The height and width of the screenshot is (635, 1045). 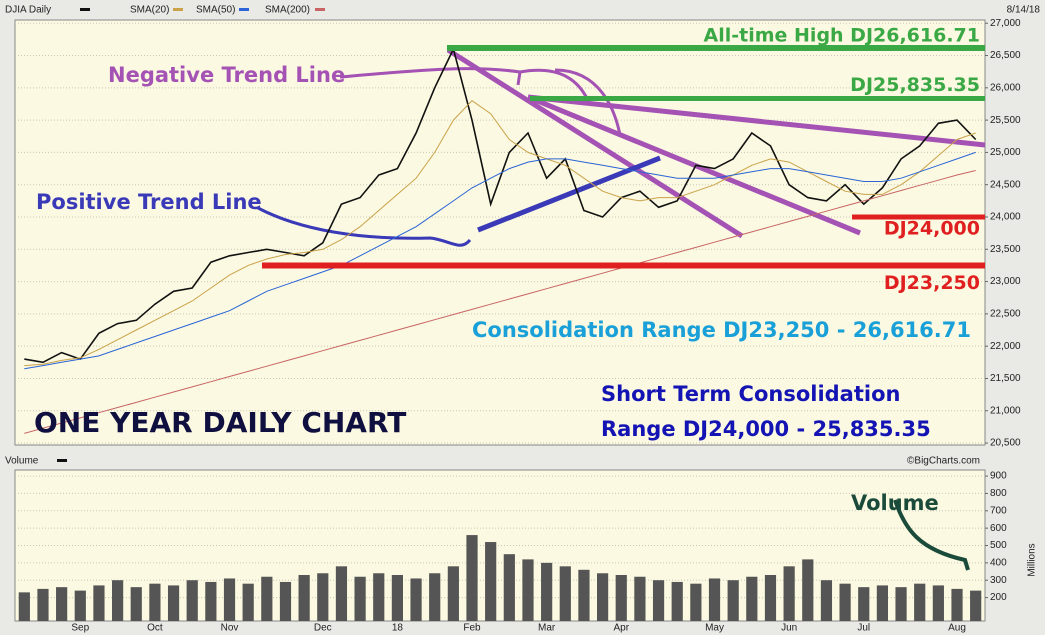 I want to click on heading: ONE YEAR DAILY CHART, so click(x=220, y=422).